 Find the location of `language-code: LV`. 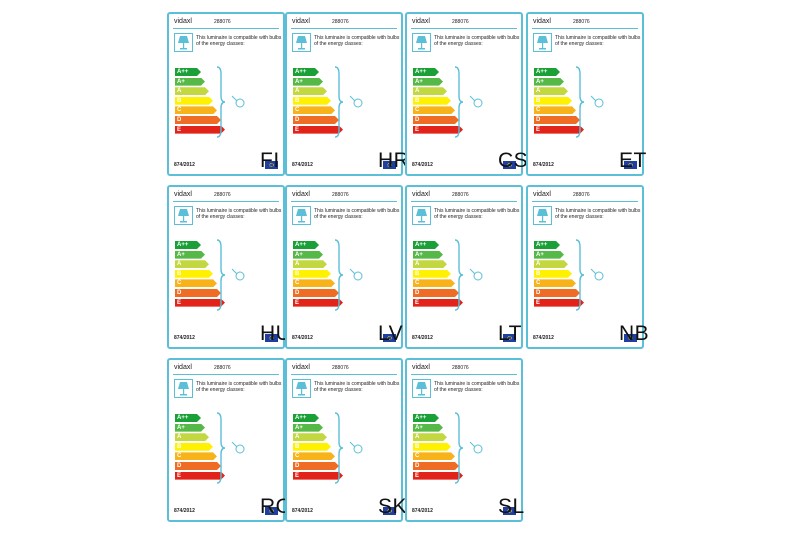

language-code: LV is located at coordinates (391, 333).